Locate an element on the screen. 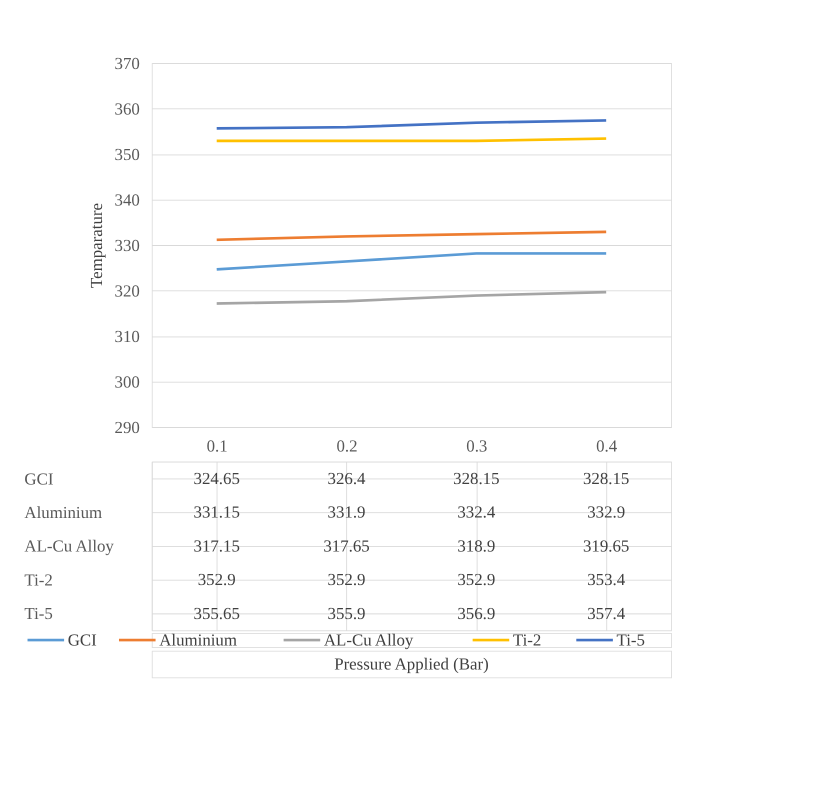 The width and height of the screenshot is (814, 805). data-label: 331.15 is located at coordinates (217, 512).